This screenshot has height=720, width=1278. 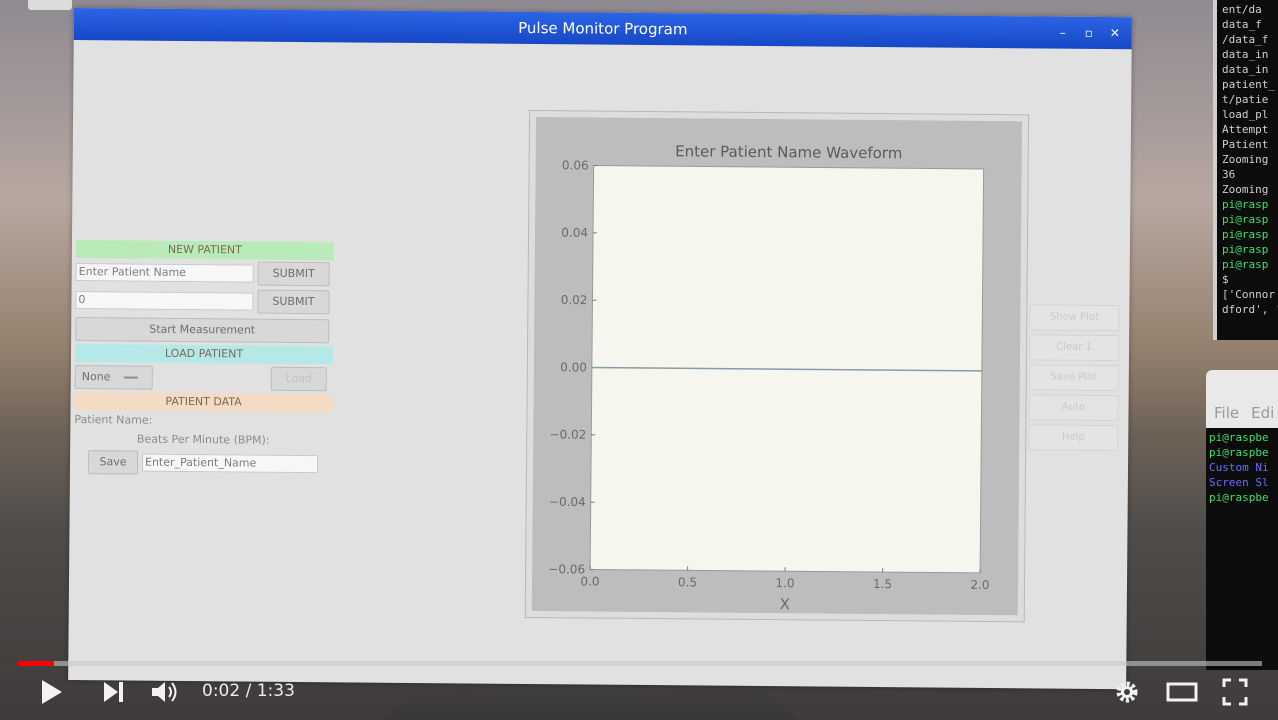 I want to click on y-tick-label: −0.02, so click(x=567, y=434).